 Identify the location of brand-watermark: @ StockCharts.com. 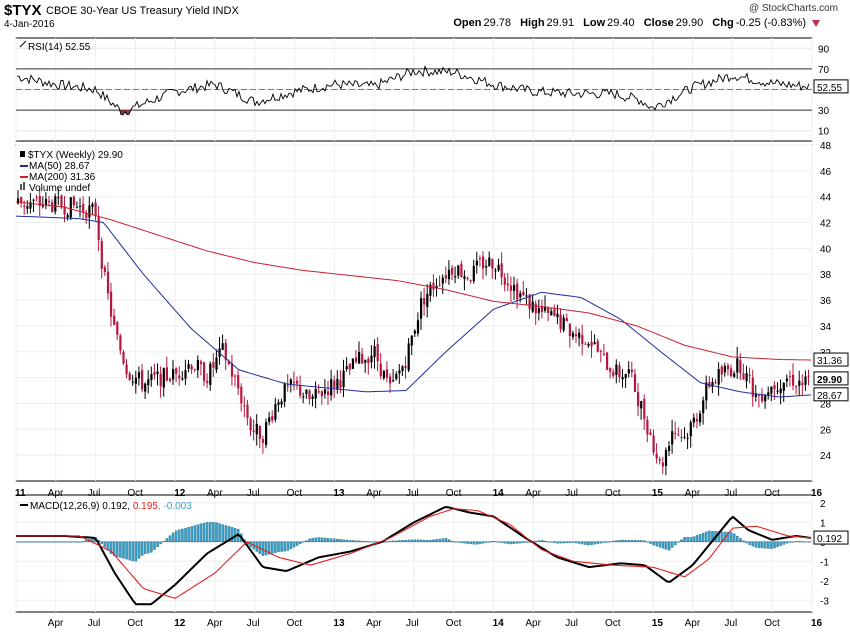
(793, 8).